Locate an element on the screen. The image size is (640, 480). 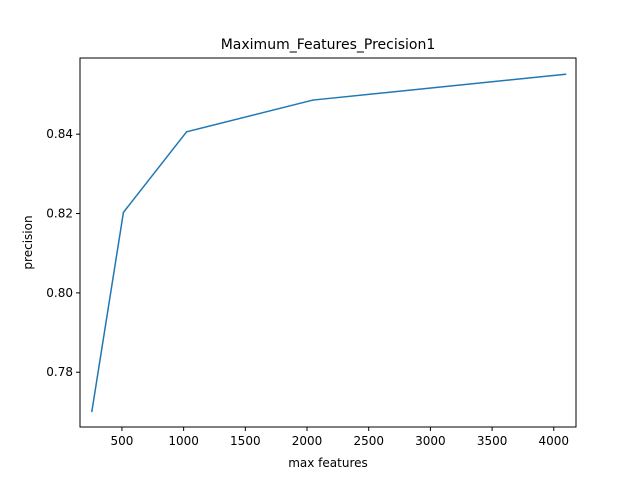
y-axis: 0.78 0.80 0.82 0.84 is located at coordinates (63, 253).